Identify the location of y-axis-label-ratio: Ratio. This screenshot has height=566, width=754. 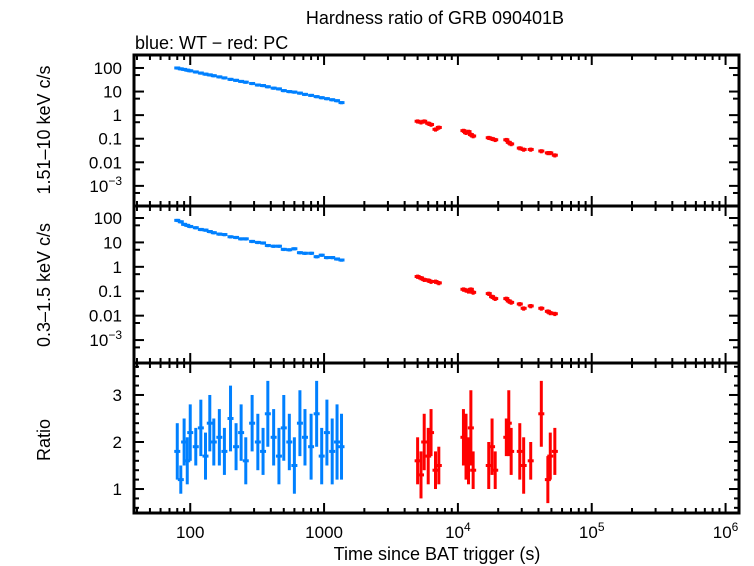
(44, 440).